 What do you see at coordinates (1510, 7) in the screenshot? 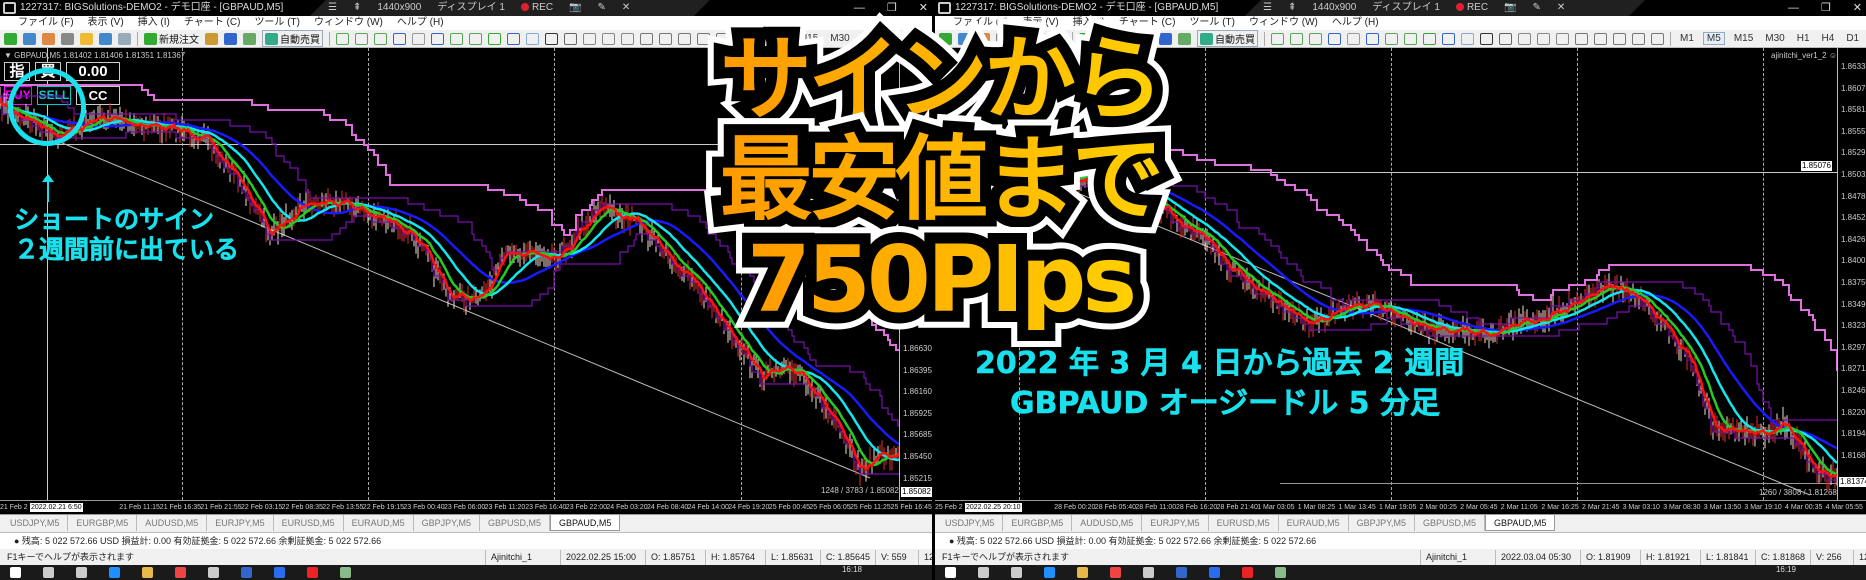
I see `camera-icon: 📷` at bounding box center [1510, 7].